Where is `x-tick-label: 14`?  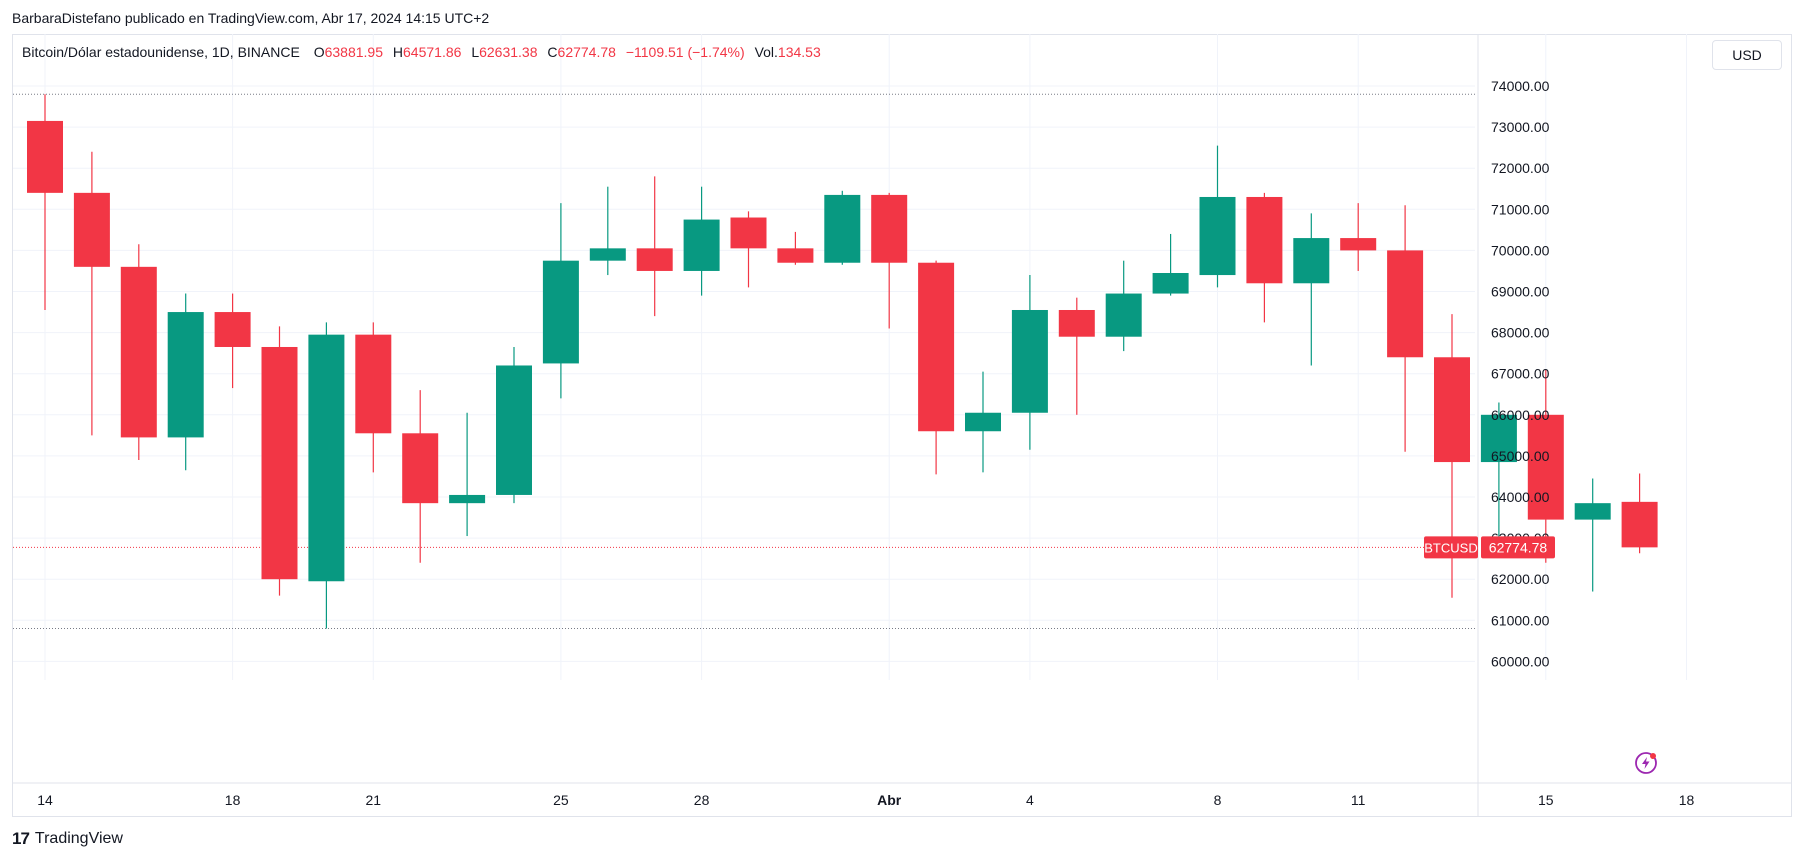
x-tick-label: 14 is located at coordinates (45, 800).